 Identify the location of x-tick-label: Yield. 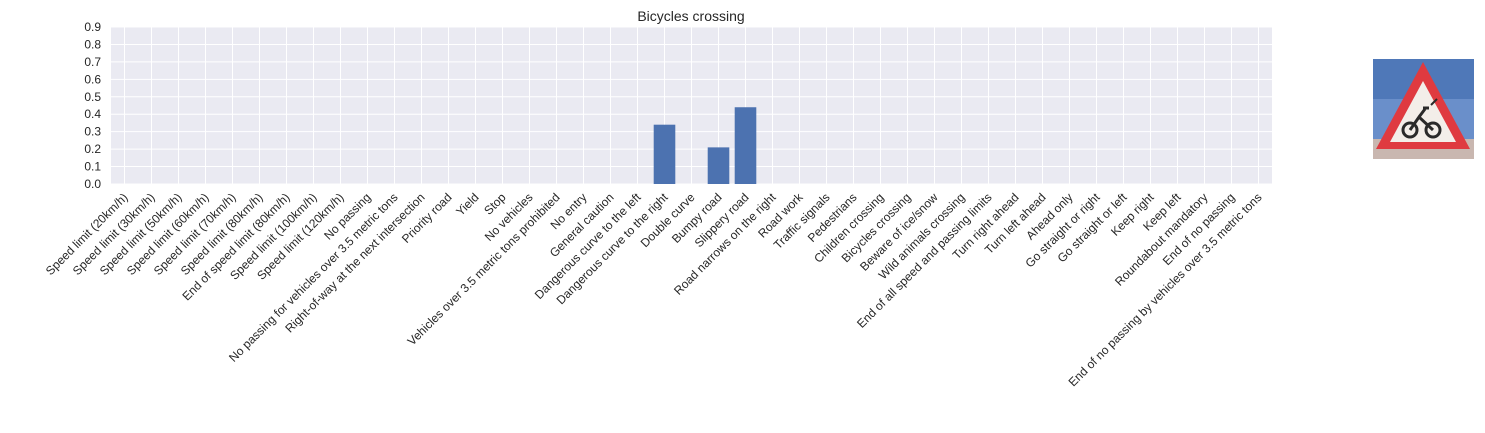
(467, 204).